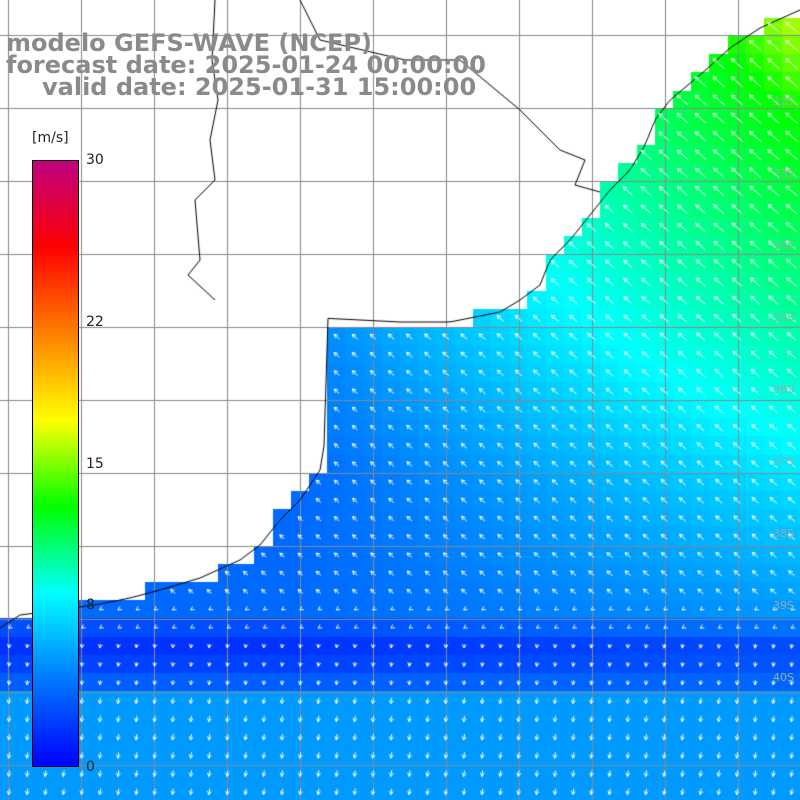 This screenshot has width=800, height=800. Describe the element at coordinates (259, 87) in the screenshot. I see `valid-date: valid date: 2025-01-31 15:00:00` at that location.